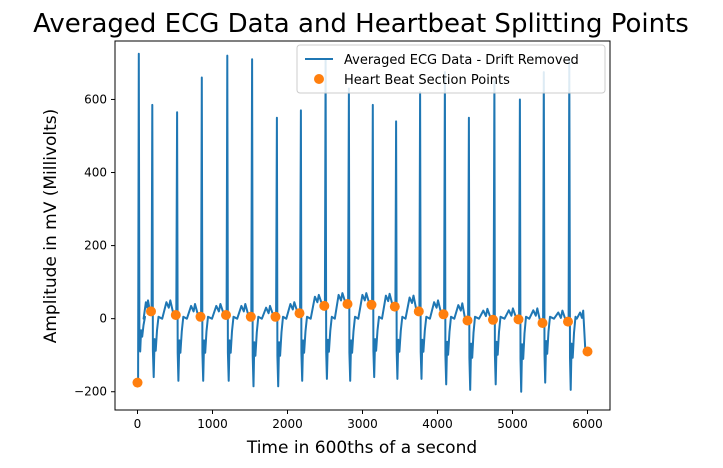 The image size is (723, 468). Describe the element at coordinates (212, 424) in the screenshot. I see `x-tick-label: 1000` at that location.